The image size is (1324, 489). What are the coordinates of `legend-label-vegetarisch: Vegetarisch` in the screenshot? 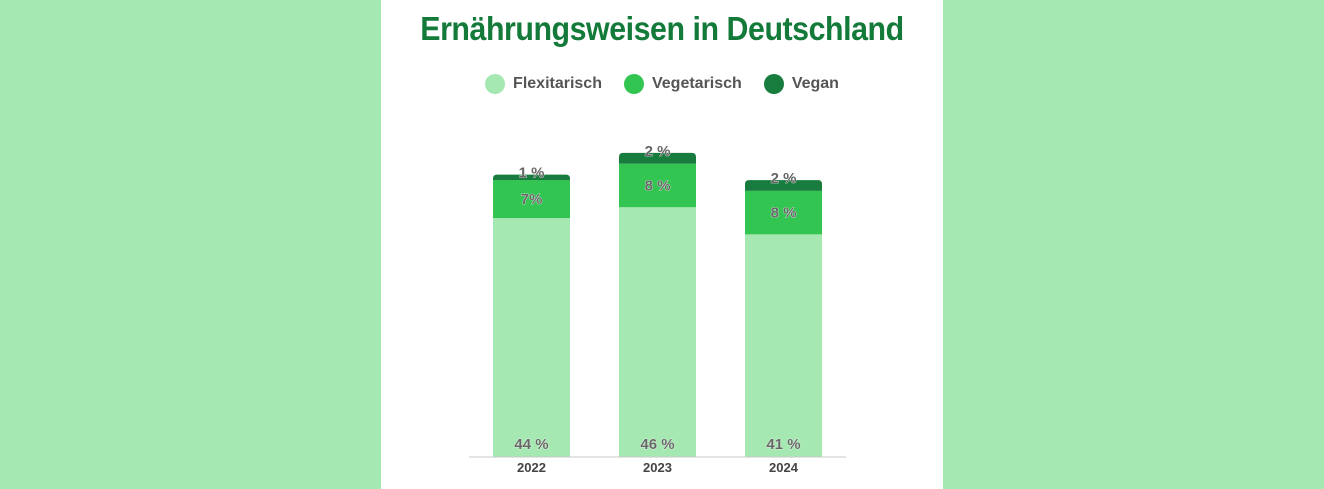 It's located at (696, 83).